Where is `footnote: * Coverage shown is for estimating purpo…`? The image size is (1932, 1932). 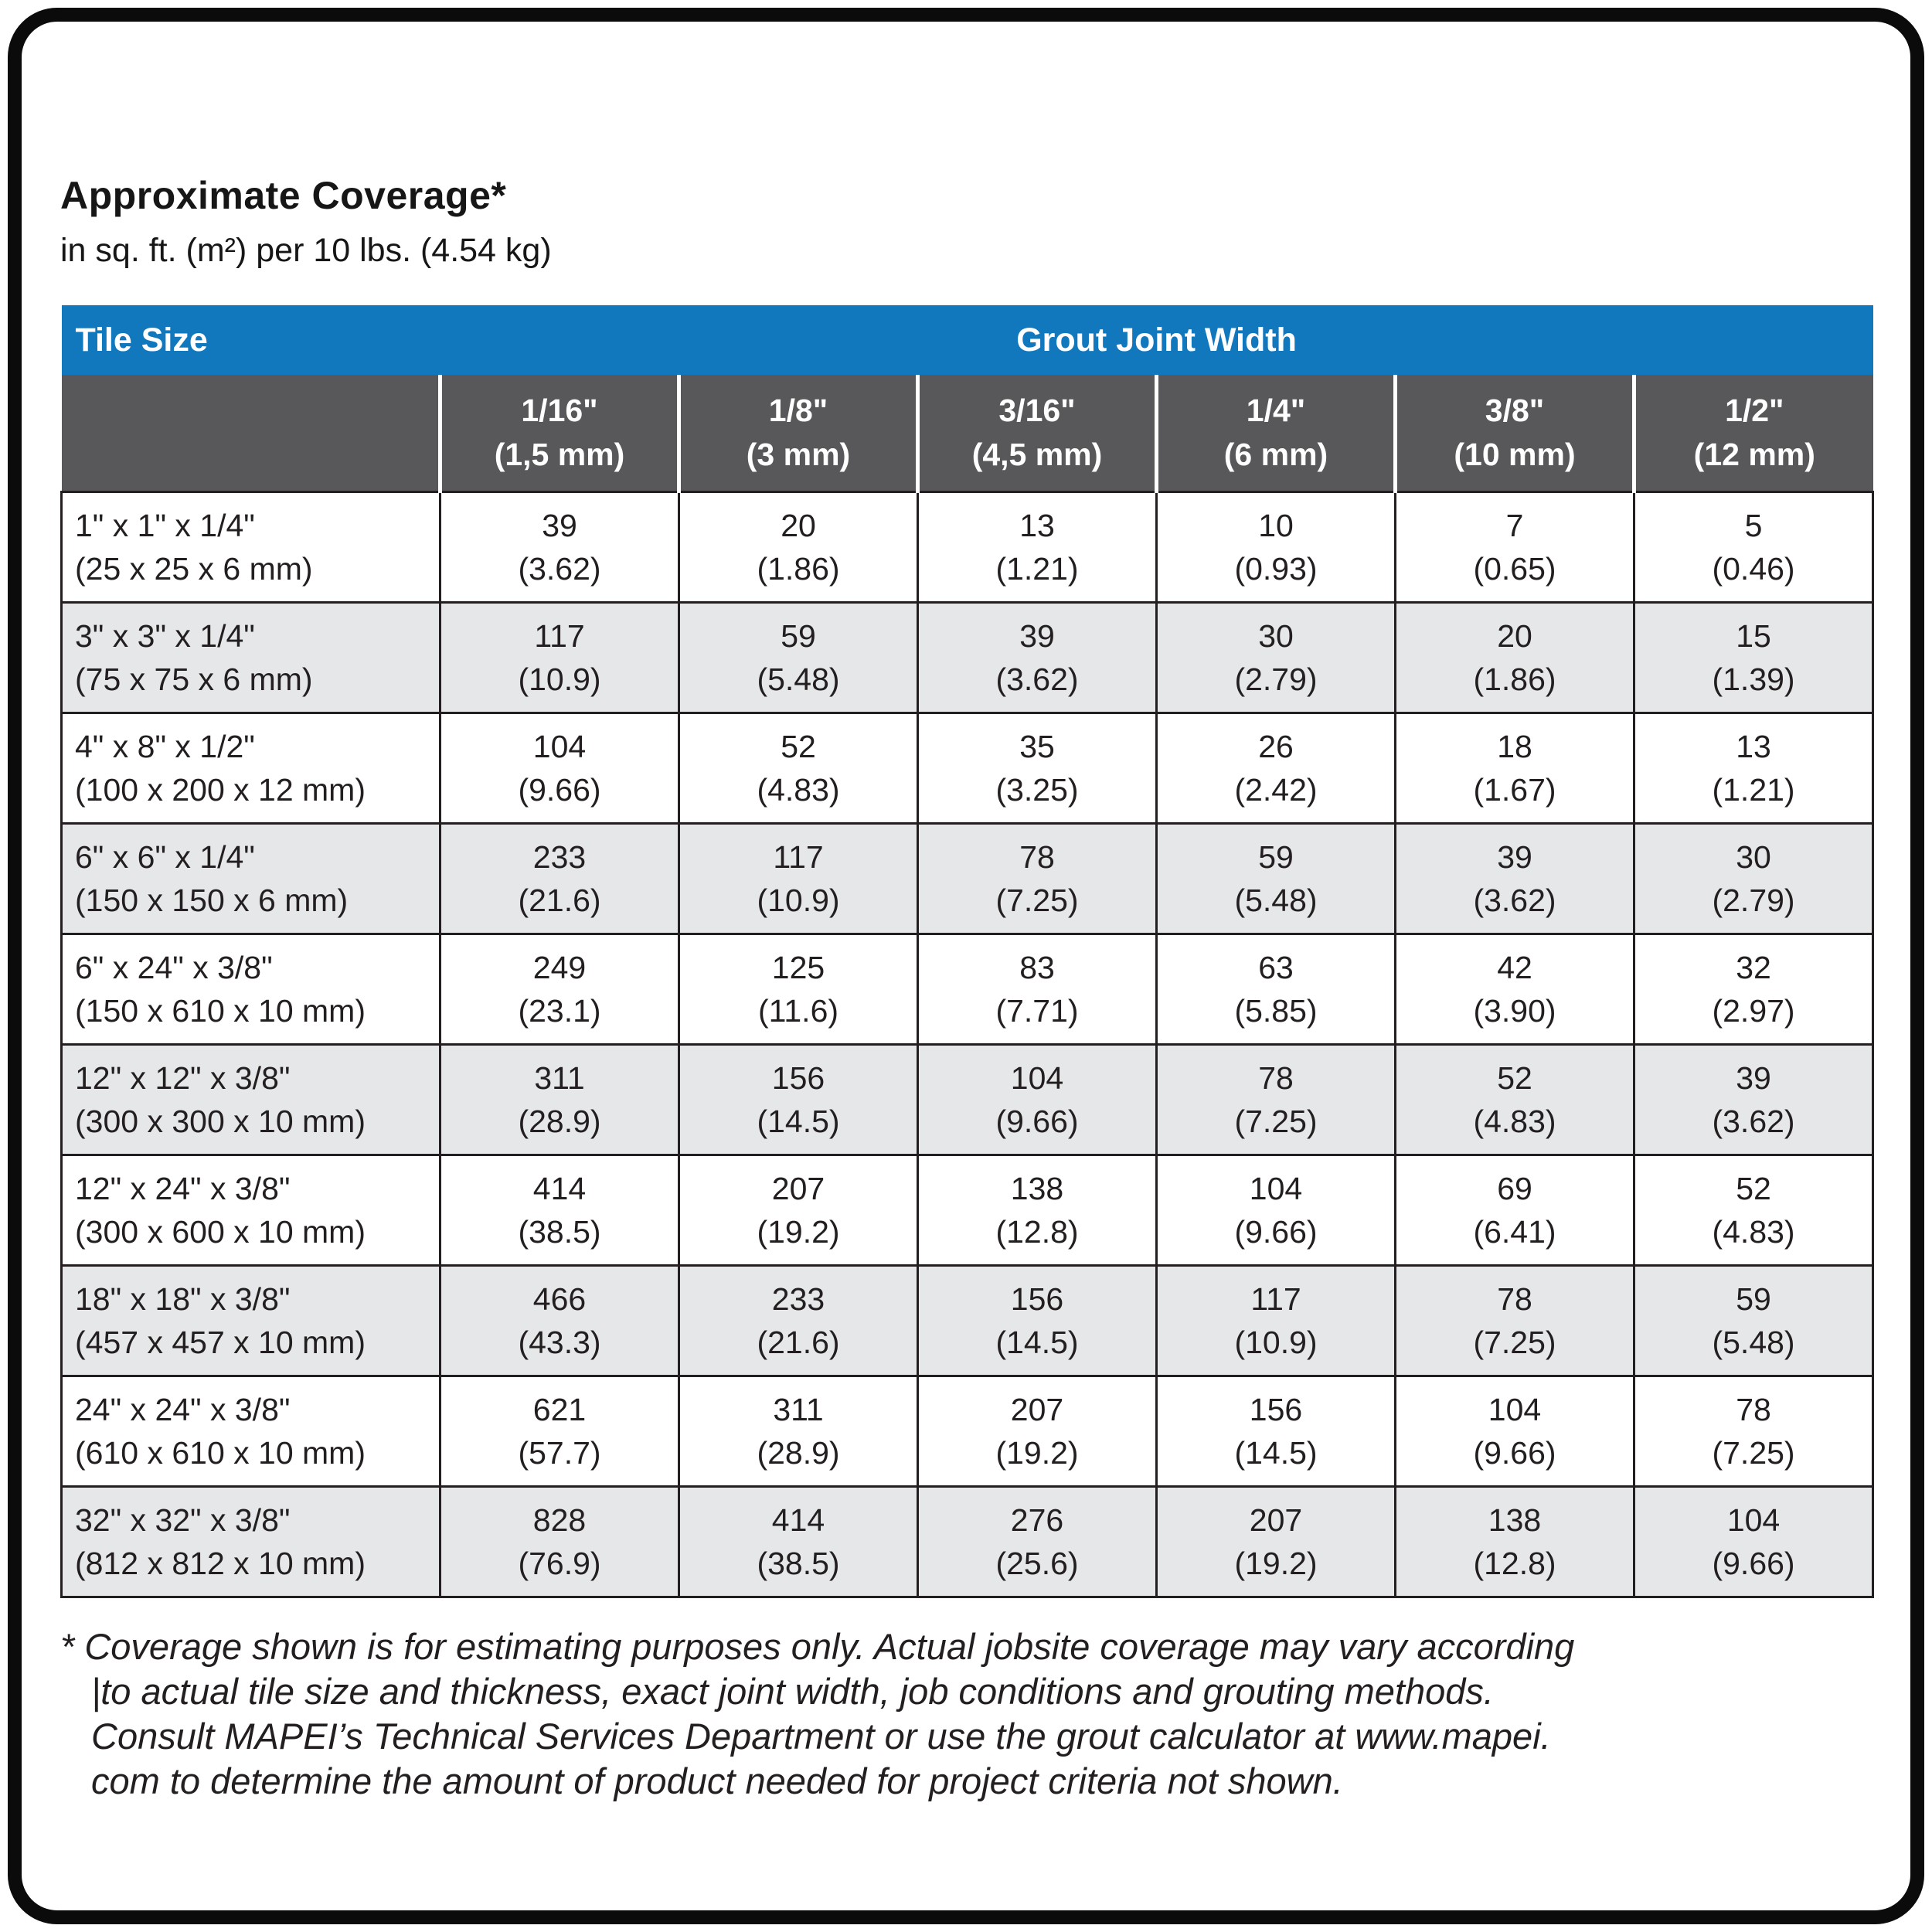 footnote: * Coverage shown is for estimating purpo… is located at coordinates (966, 1714).